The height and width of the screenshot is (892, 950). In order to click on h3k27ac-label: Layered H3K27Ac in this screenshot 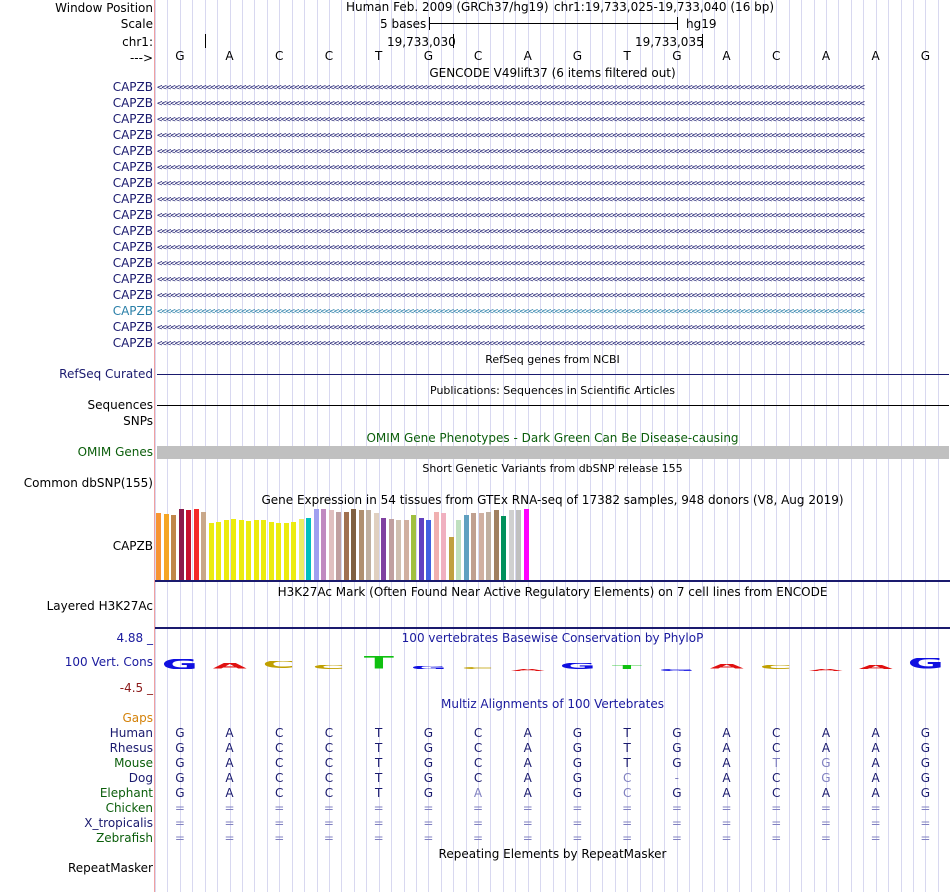, I will do `click(99, 606)`.